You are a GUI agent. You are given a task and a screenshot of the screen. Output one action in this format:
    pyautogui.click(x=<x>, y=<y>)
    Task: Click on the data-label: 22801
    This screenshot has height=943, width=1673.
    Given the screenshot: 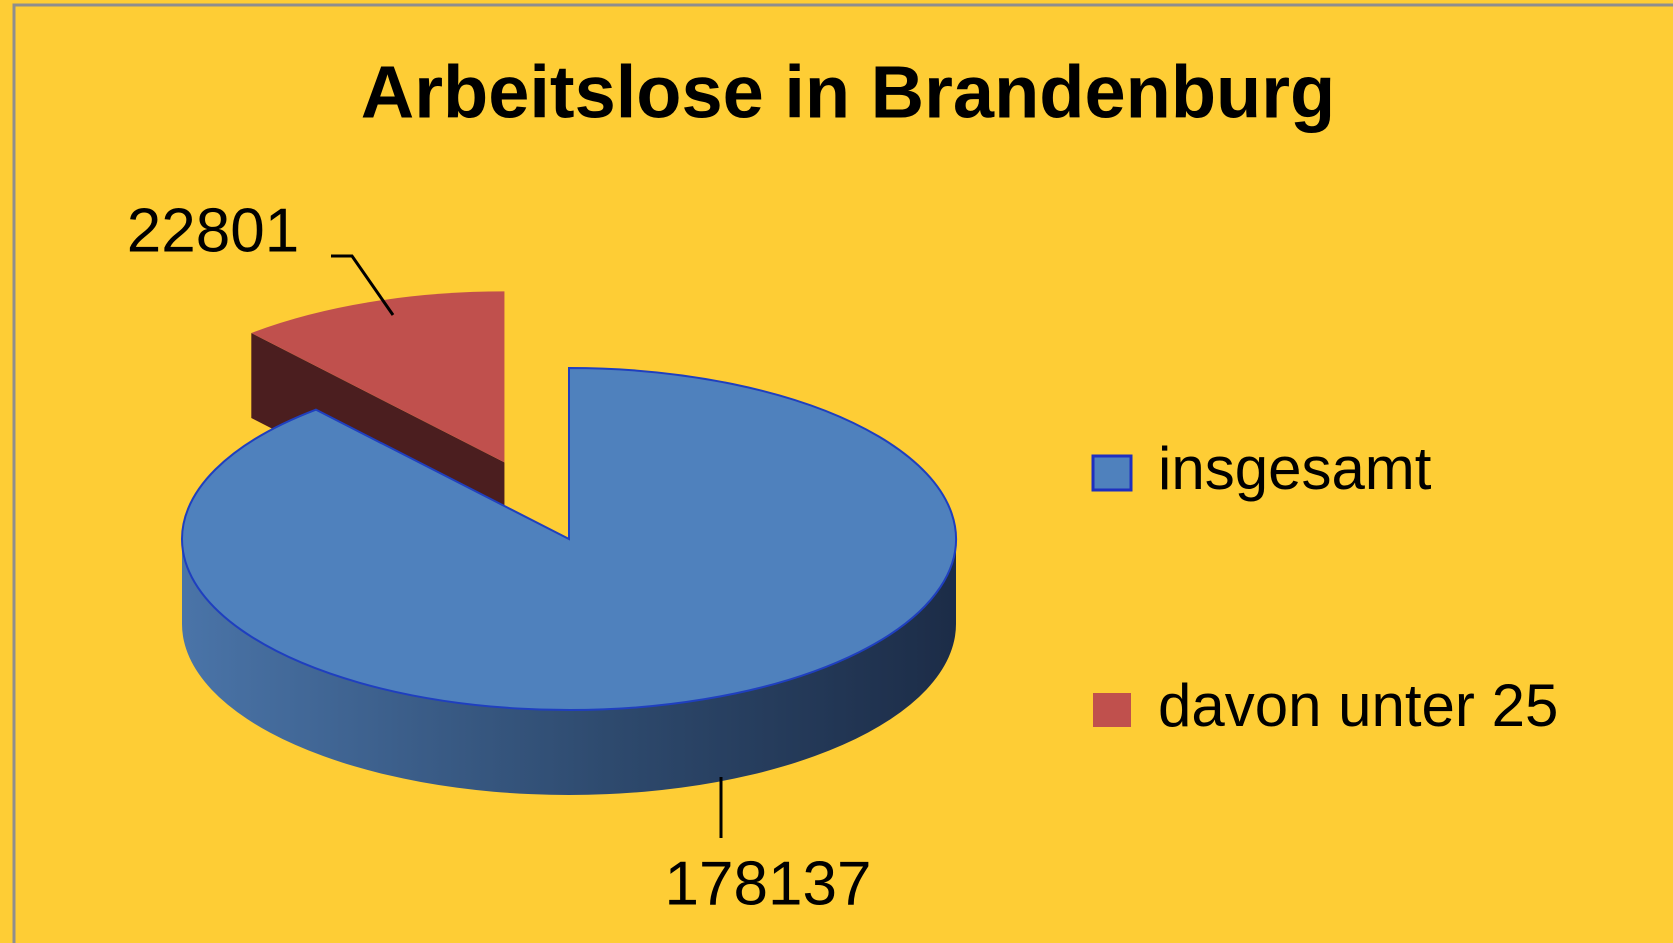 What is the action you would take?
    pyautogui.click(x=213, y=230)
    